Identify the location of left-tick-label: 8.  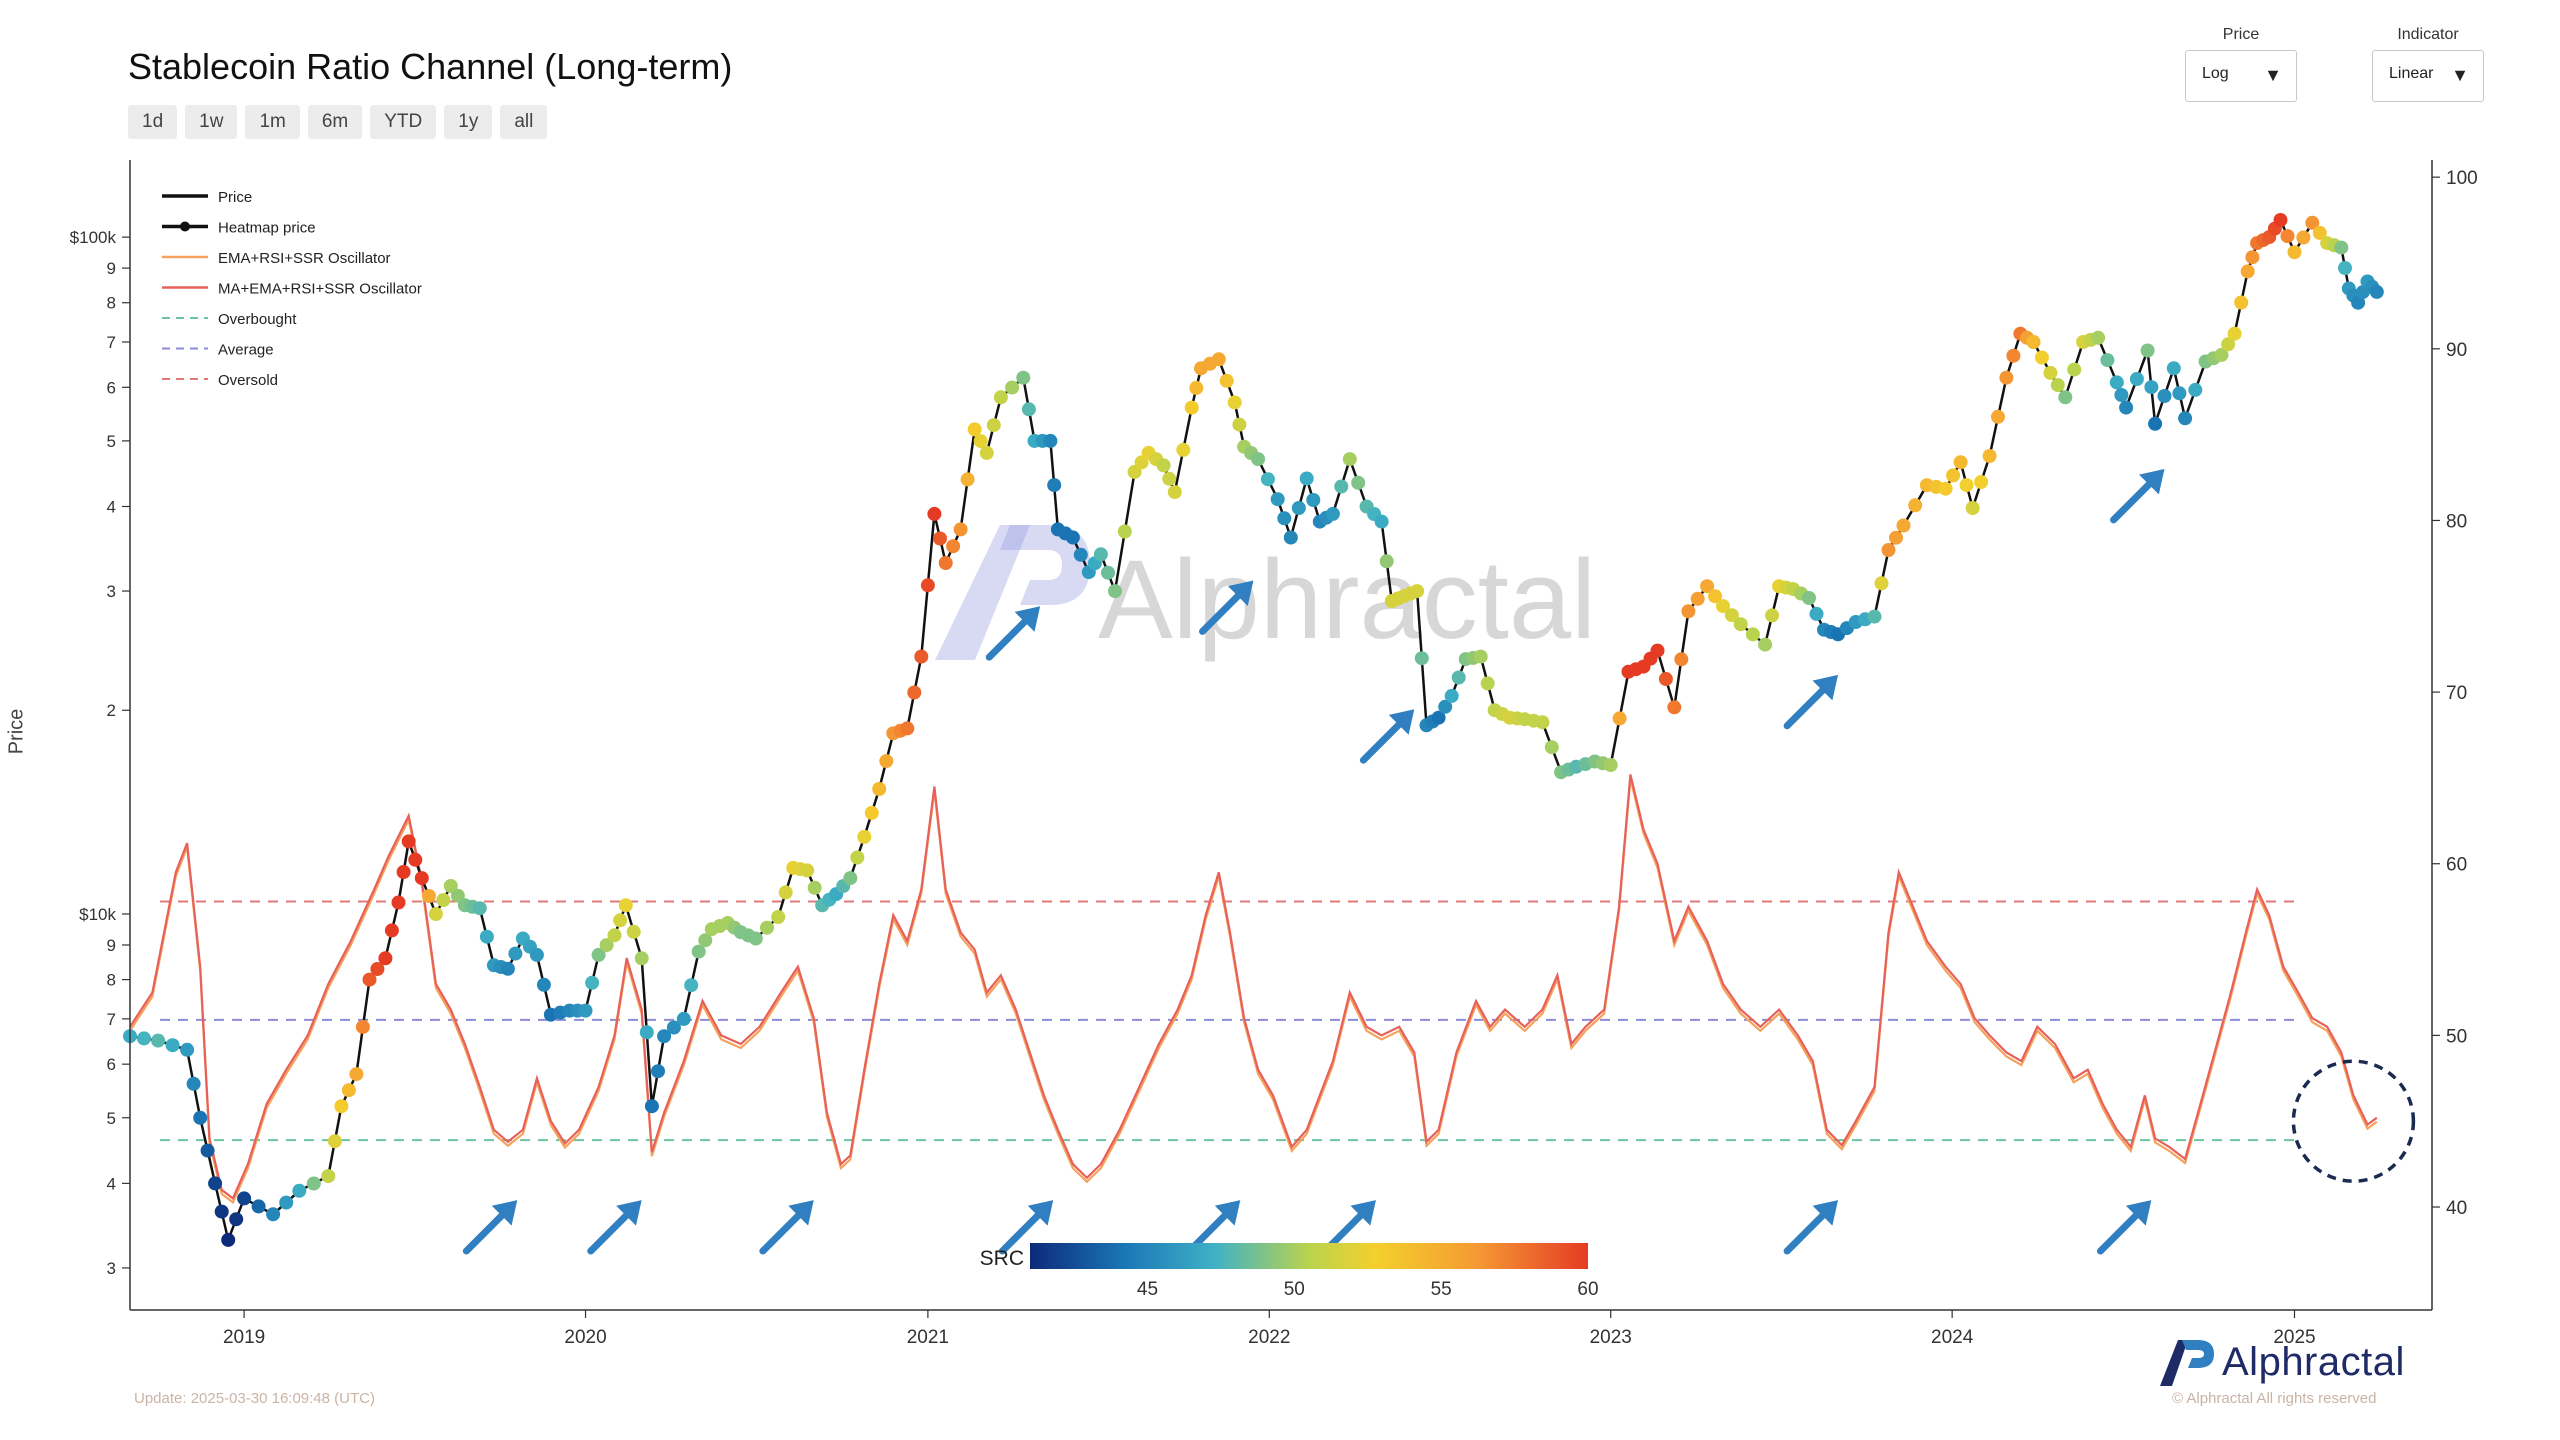
(111, 303).